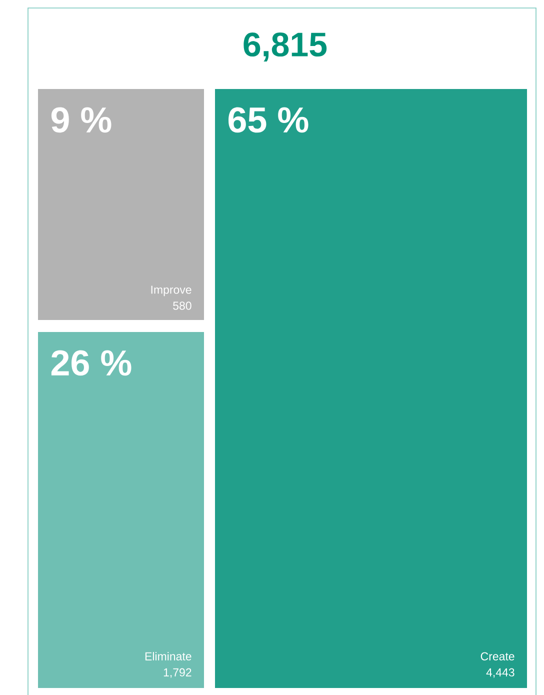  What do you see at coordinates (91, 363) in the screenshot?
I see `text: 26 %` at bounding box center [91, 363].